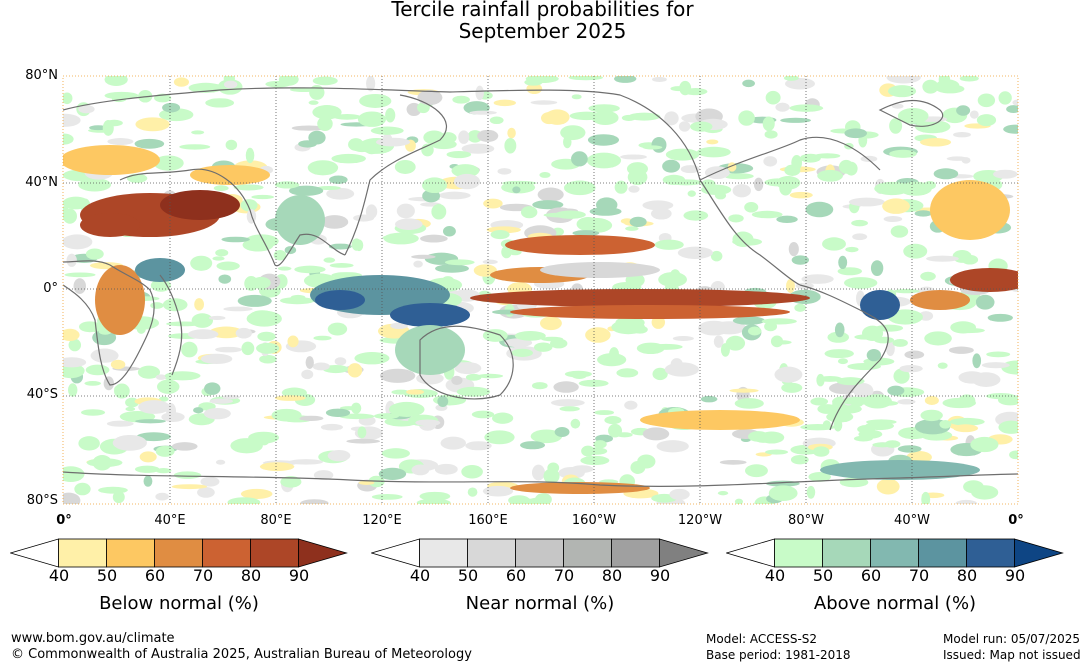  I want to click on colorbar-segment, so click(990, 553).